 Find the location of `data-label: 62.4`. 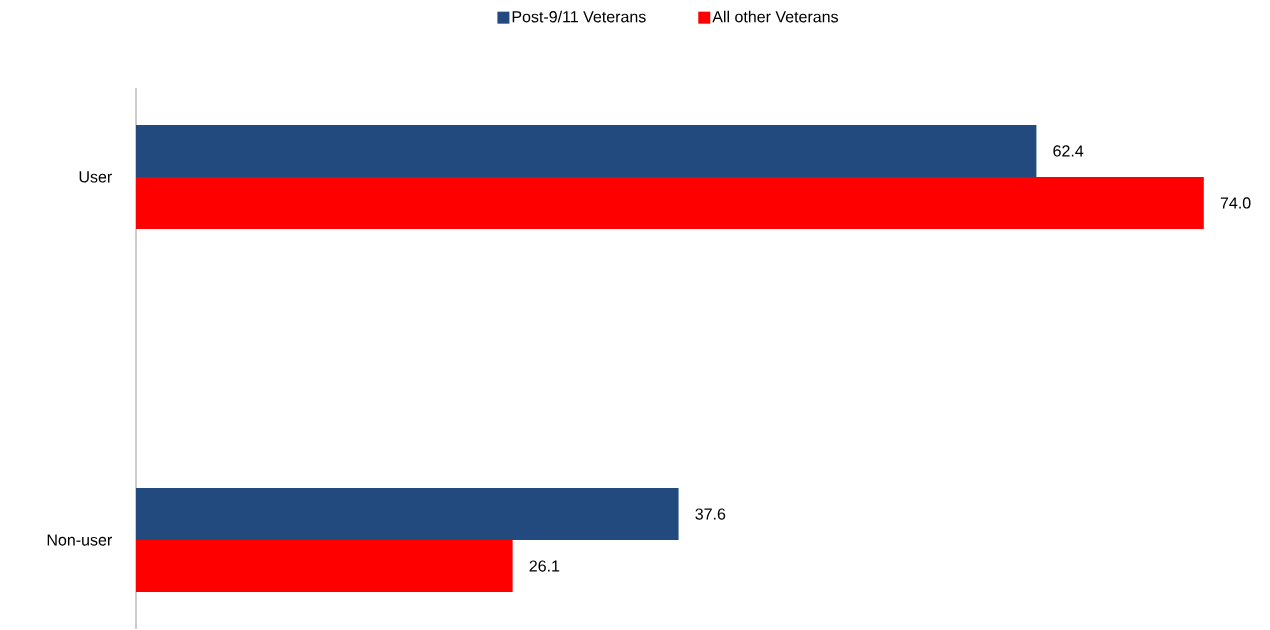

data-label: 62.4 is located at coordinates (1068, 151).